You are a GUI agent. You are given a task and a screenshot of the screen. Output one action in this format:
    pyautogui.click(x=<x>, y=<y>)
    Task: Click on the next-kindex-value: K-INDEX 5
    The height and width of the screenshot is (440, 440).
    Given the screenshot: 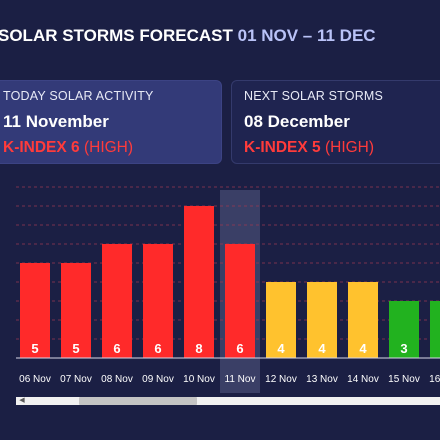 What is the action you would take?
    pyautogui.click(x=282, y=147)
    